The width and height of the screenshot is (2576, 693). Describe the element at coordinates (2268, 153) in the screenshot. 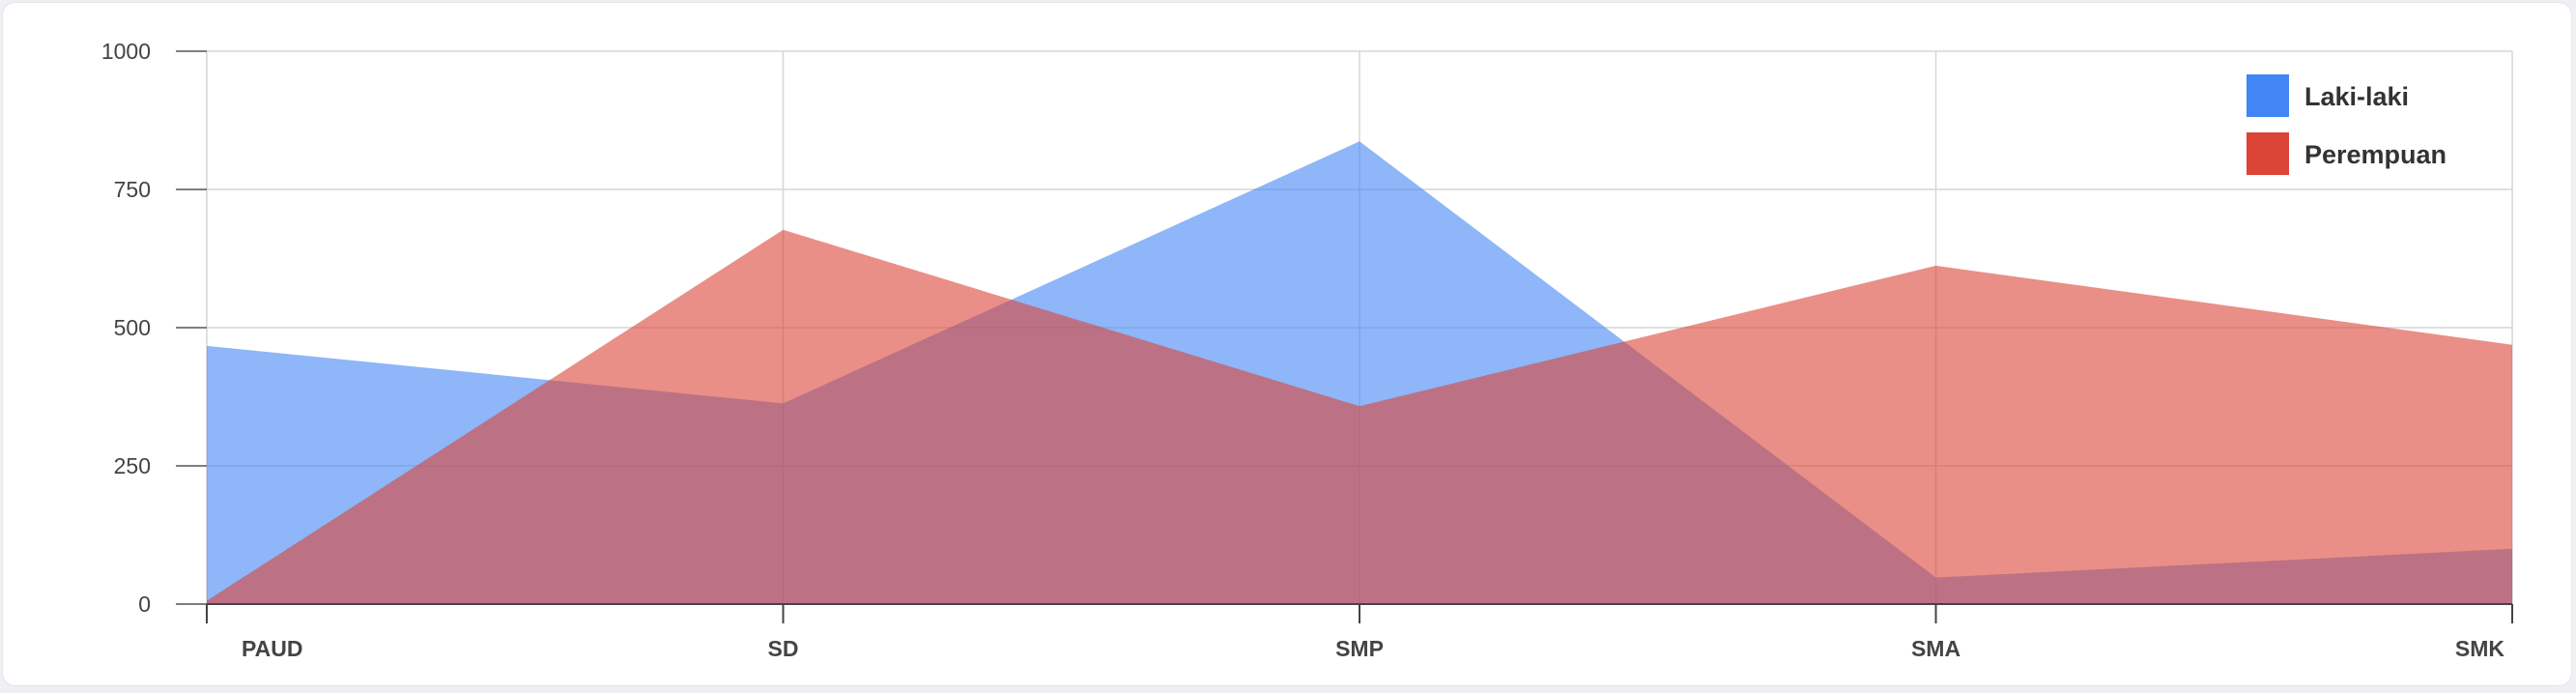

I see `legend-swatch-perempuan` at that location.